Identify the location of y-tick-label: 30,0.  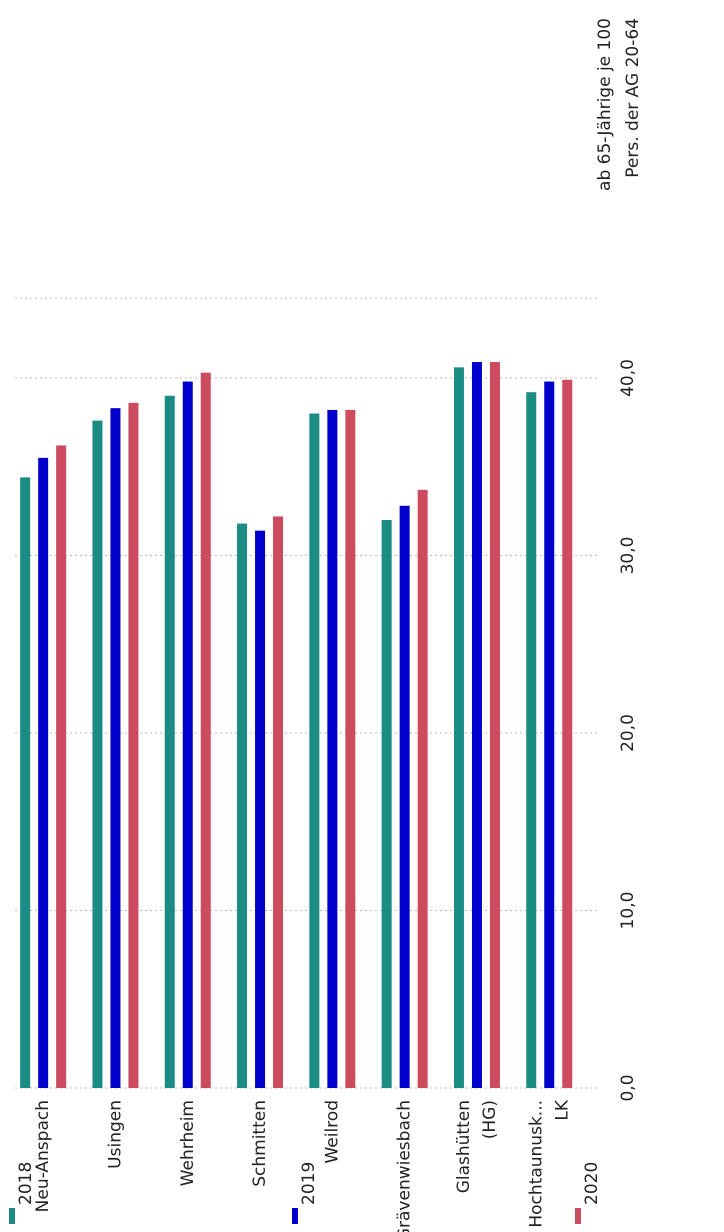
(628, 556).